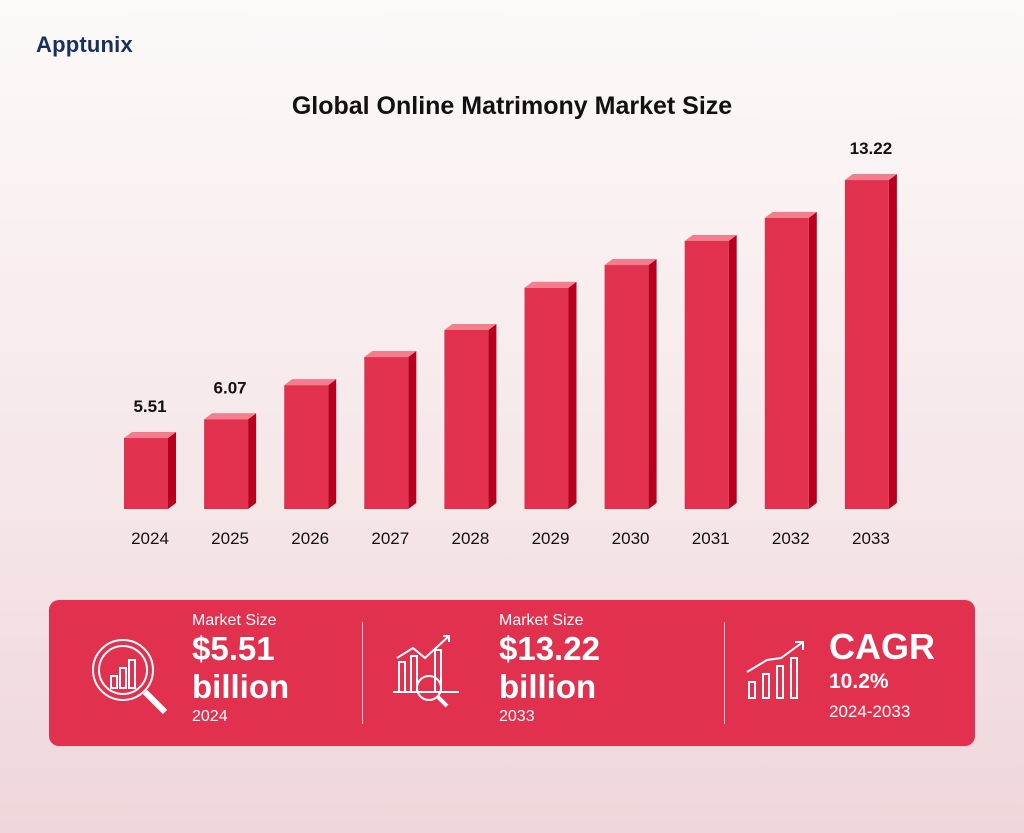 The width and height of the screenshot is (1024, 833). Describe the element at coordinates (226, 464) in the screenshot. I see `bar-2025` at that location.